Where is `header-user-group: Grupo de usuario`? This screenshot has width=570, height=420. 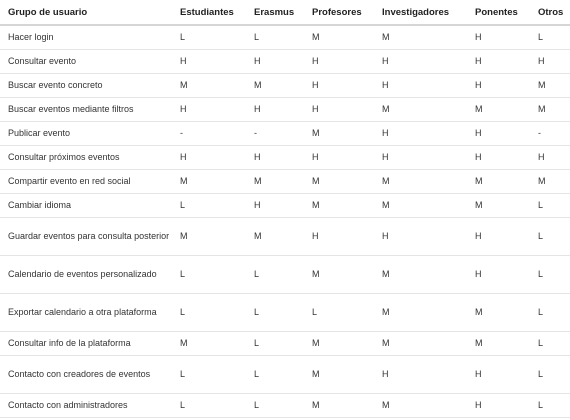
header-user-group: Grupo de usuario is located at coordinates (86, 13).